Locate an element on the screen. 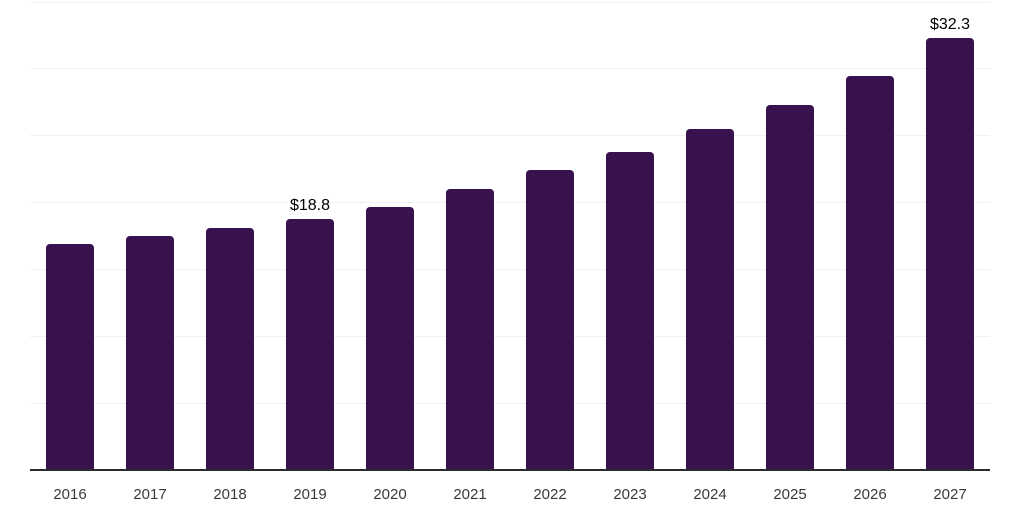 The image size is (1024, 512). bar-2018 is located at coordinates (230, 348).